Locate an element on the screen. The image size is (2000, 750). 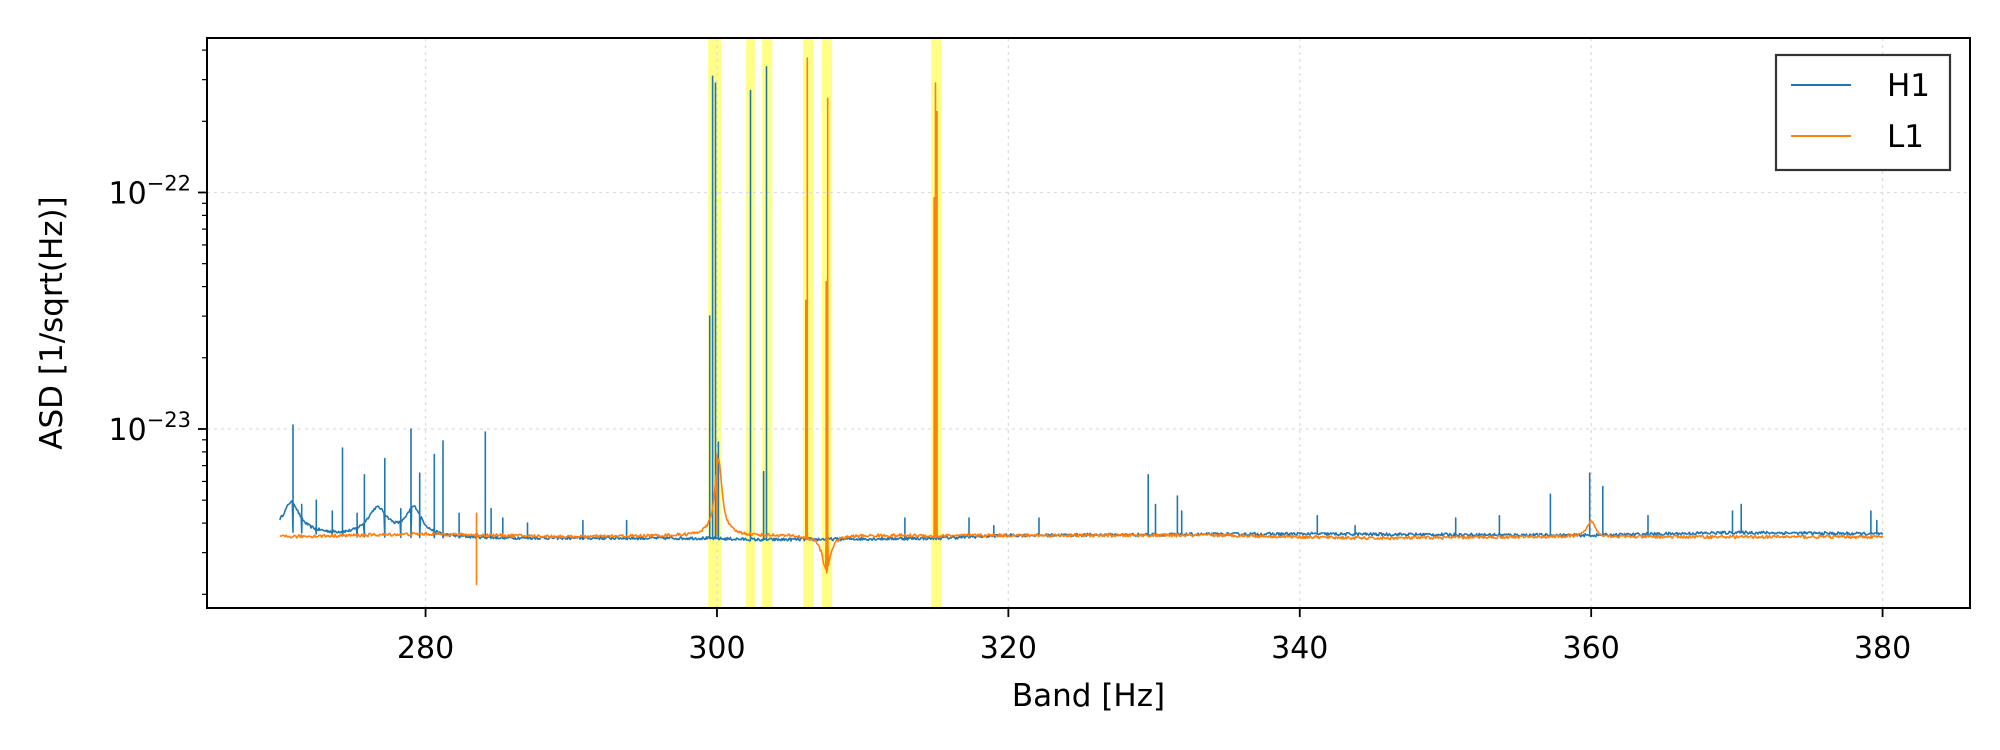
x-tick-label: 280 is located at coordinates (425, 648).